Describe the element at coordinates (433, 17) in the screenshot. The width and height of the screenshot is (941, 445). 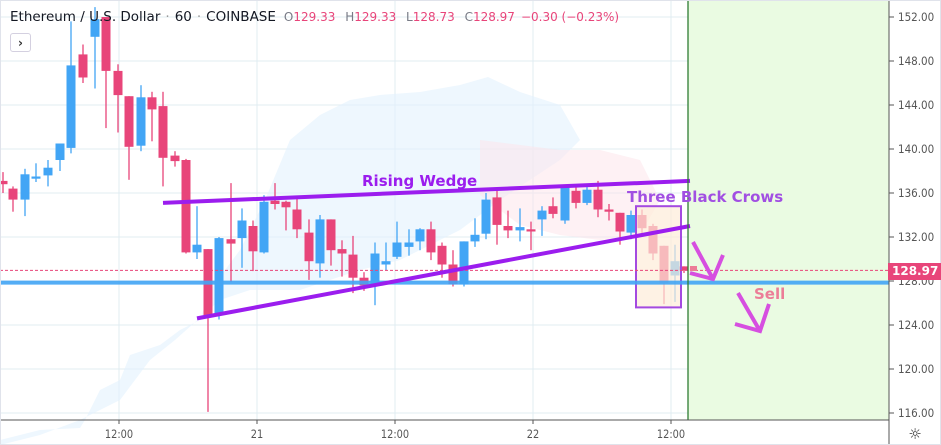
I see `low-value: 128.73` at that location.